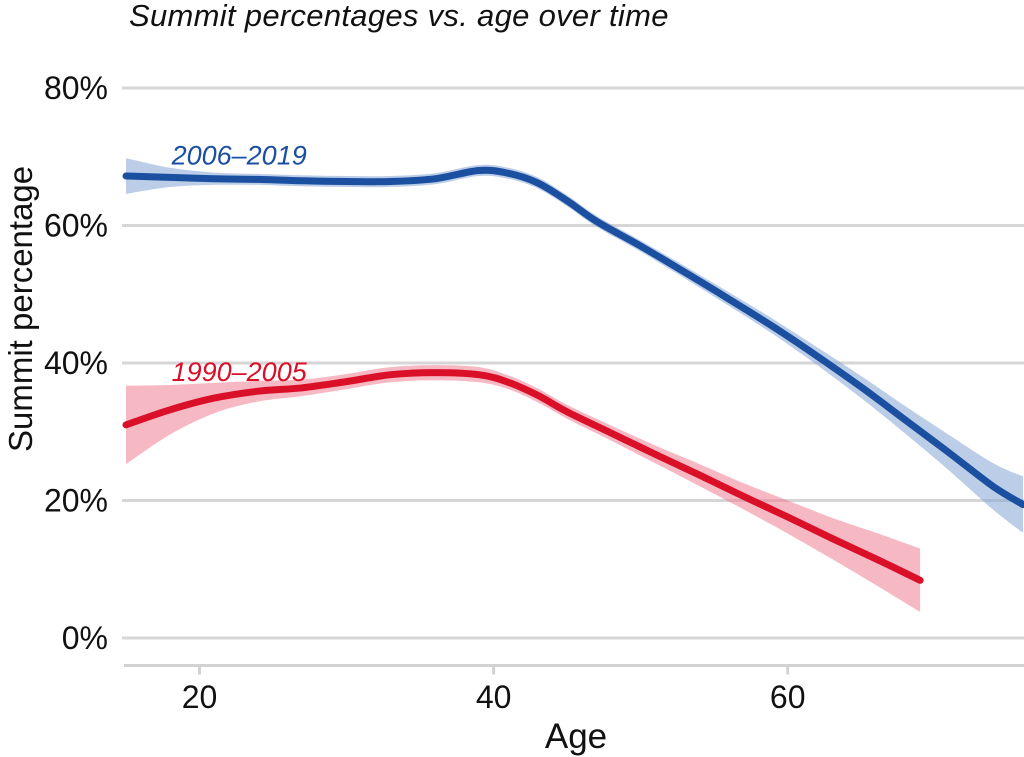 The height and width of the screenshot is (757, 1024). Describe the element at coordinates (76, 88) in the screenshot. I see `y-tick-label-80-: 80%` at that location.